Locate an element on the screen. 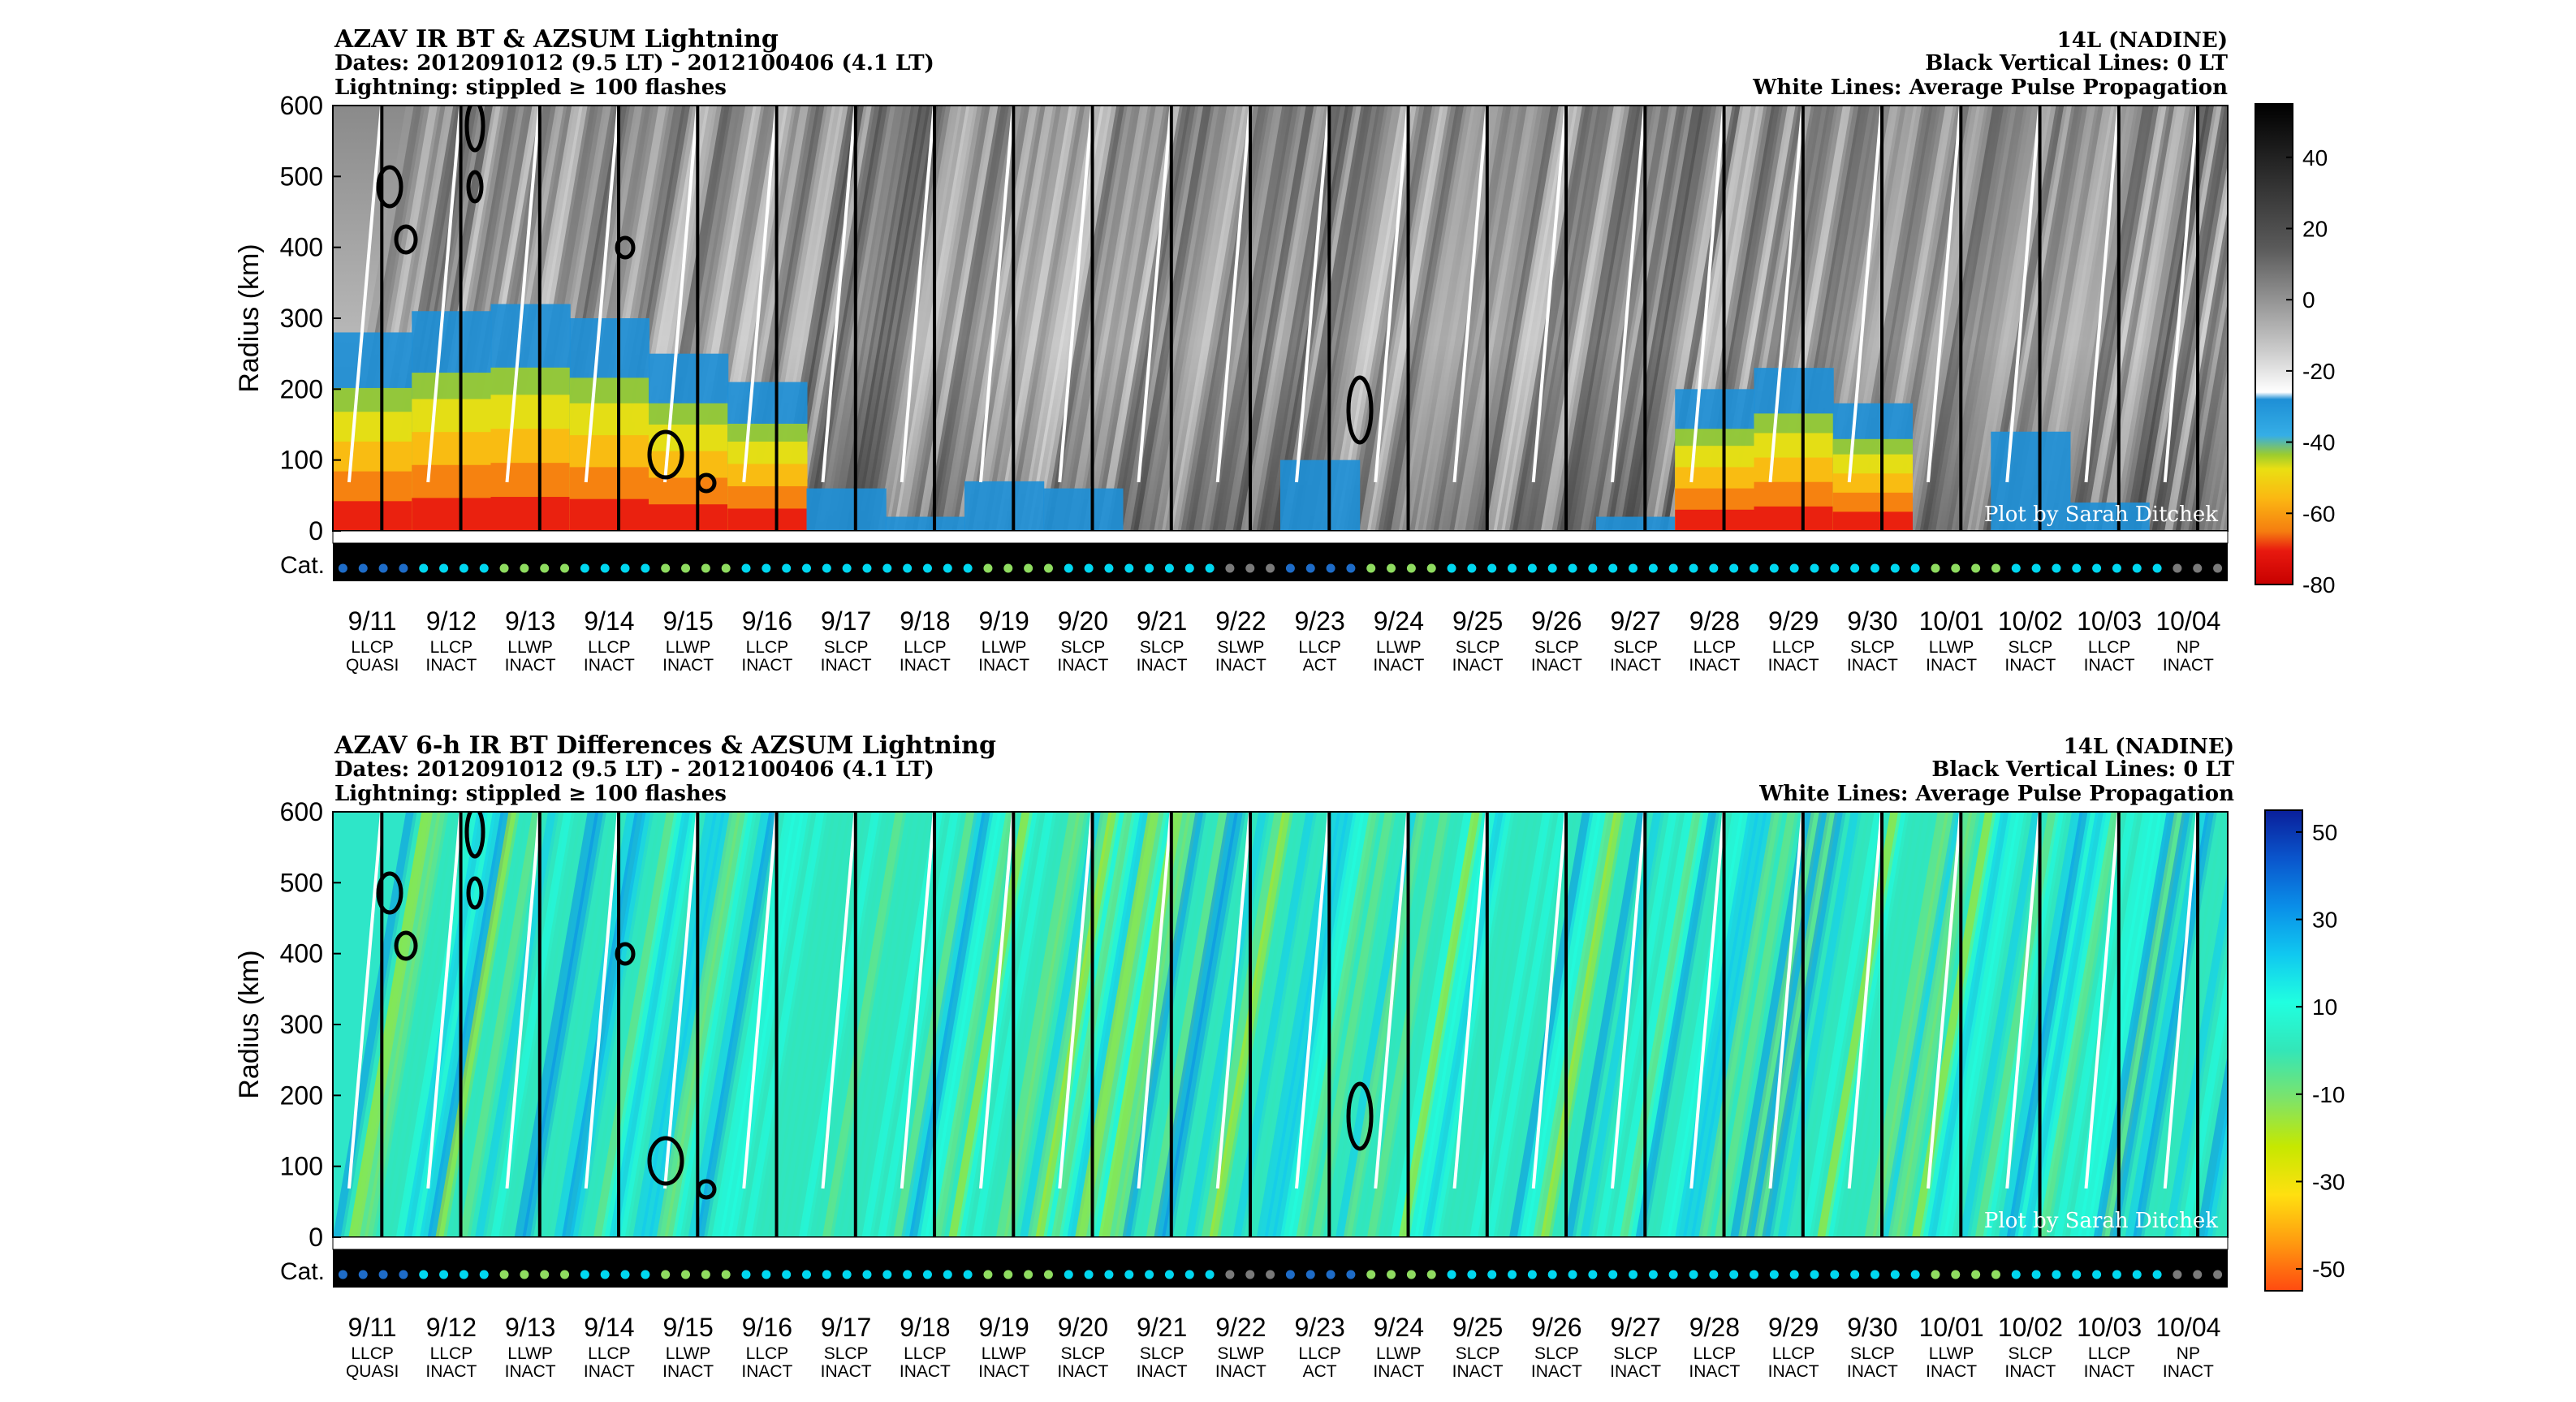 This screenshot has width=2576, height=1402. y-tick-label: 200 is located at coordinates (301, 388).